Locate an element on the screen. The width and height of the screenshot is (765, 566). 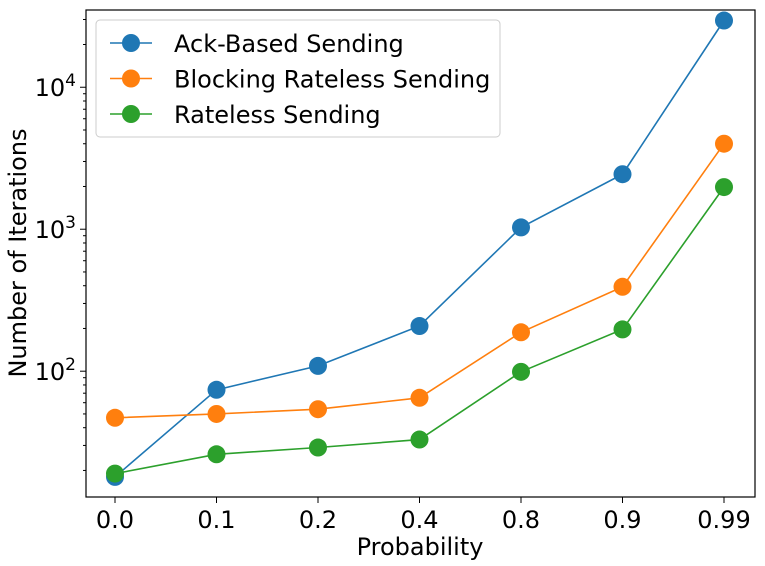
x-tick-label: 0.4 is located at coordinates (419, 520).